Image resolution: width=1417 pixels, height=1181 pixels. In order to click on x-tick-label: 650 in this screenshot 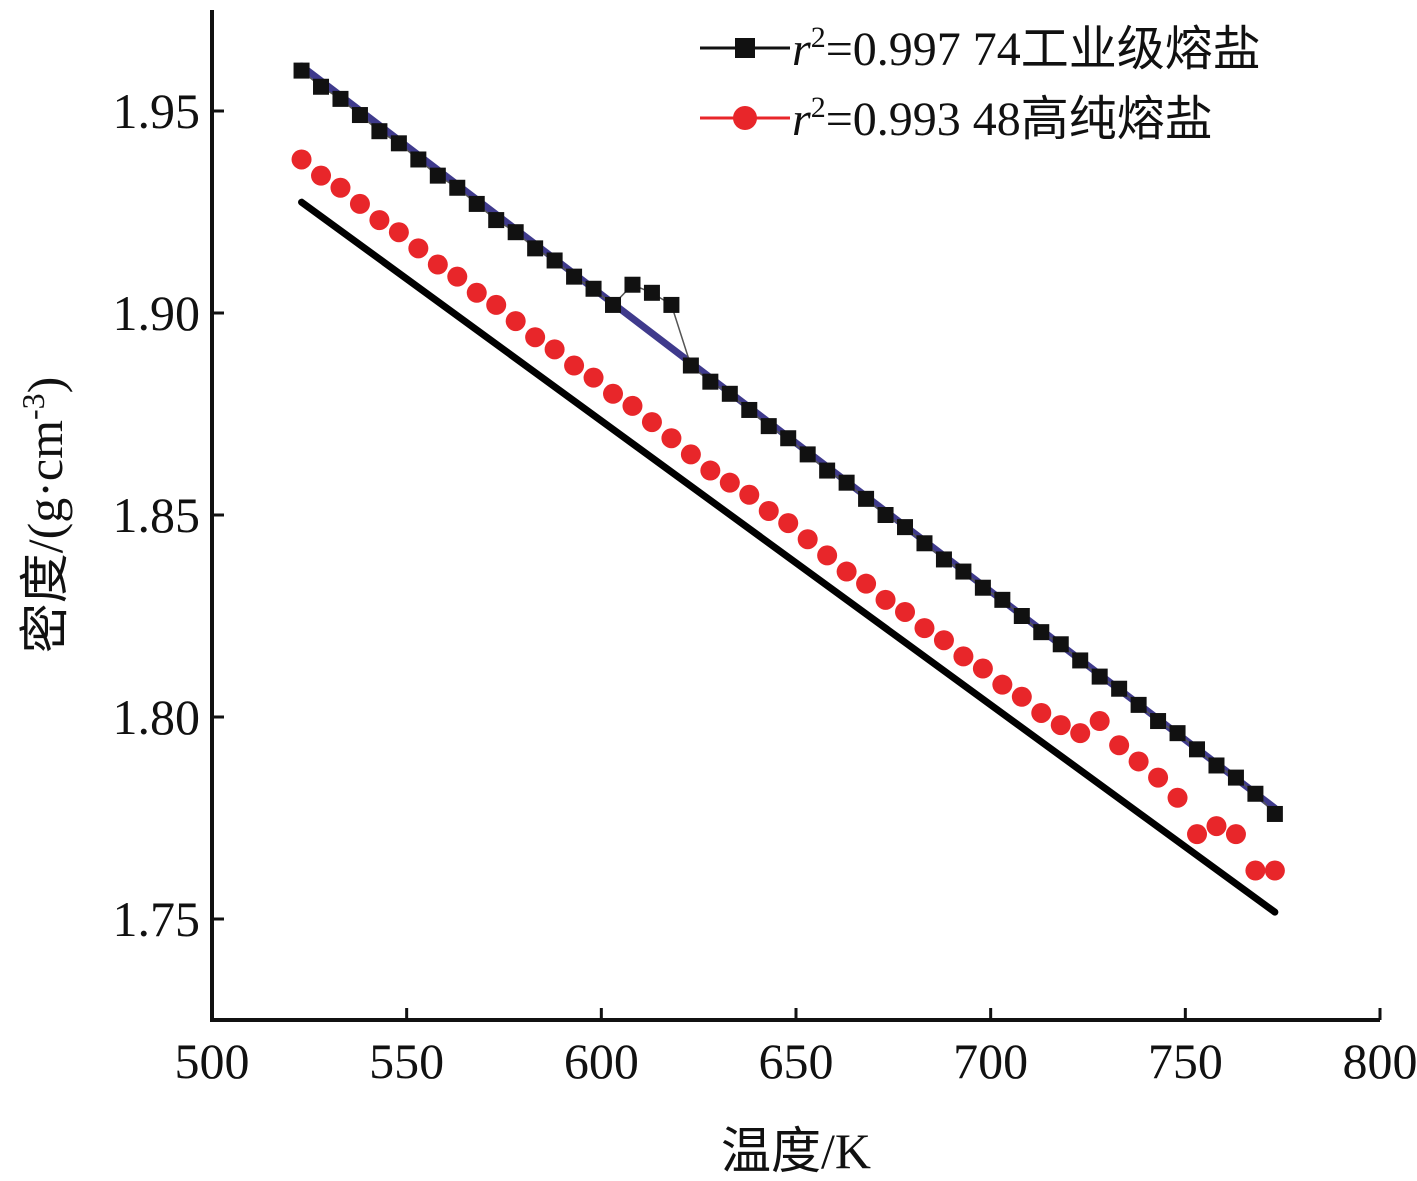, I will do `click(796, 1061)`.